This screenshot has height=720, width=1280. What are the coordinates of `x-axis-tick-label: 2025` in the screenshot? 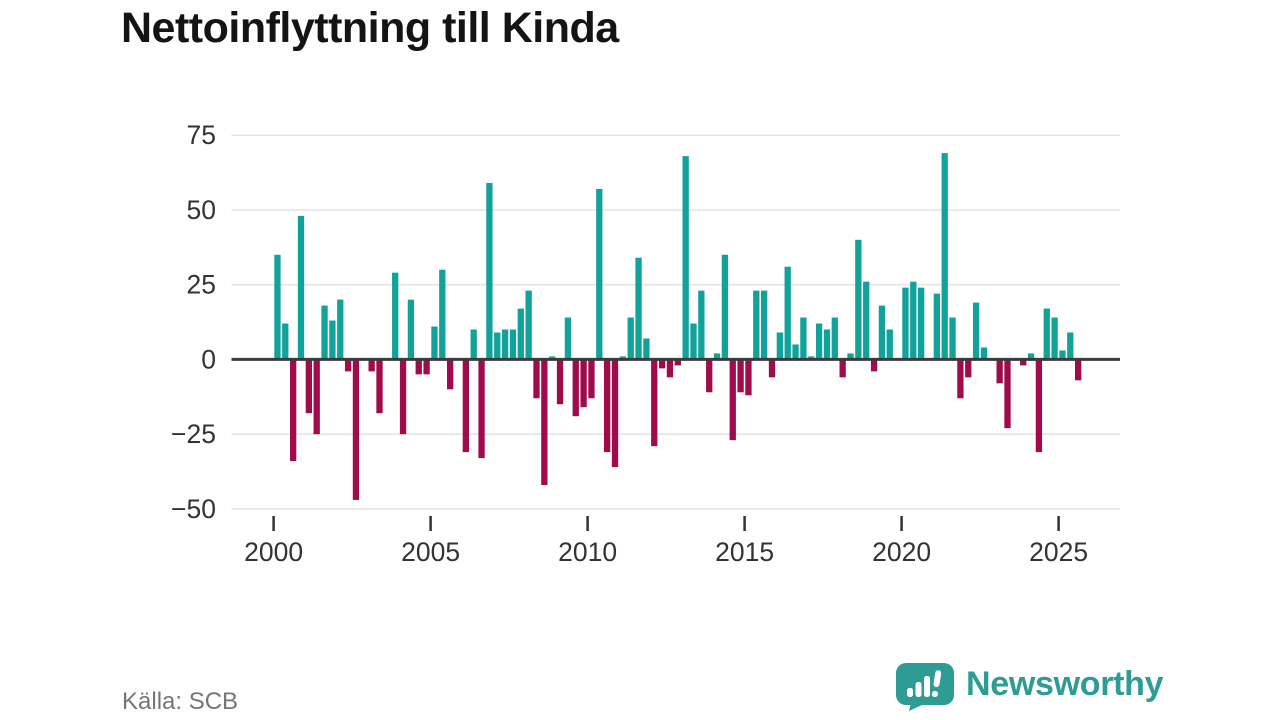 It's located at (1058, 552).